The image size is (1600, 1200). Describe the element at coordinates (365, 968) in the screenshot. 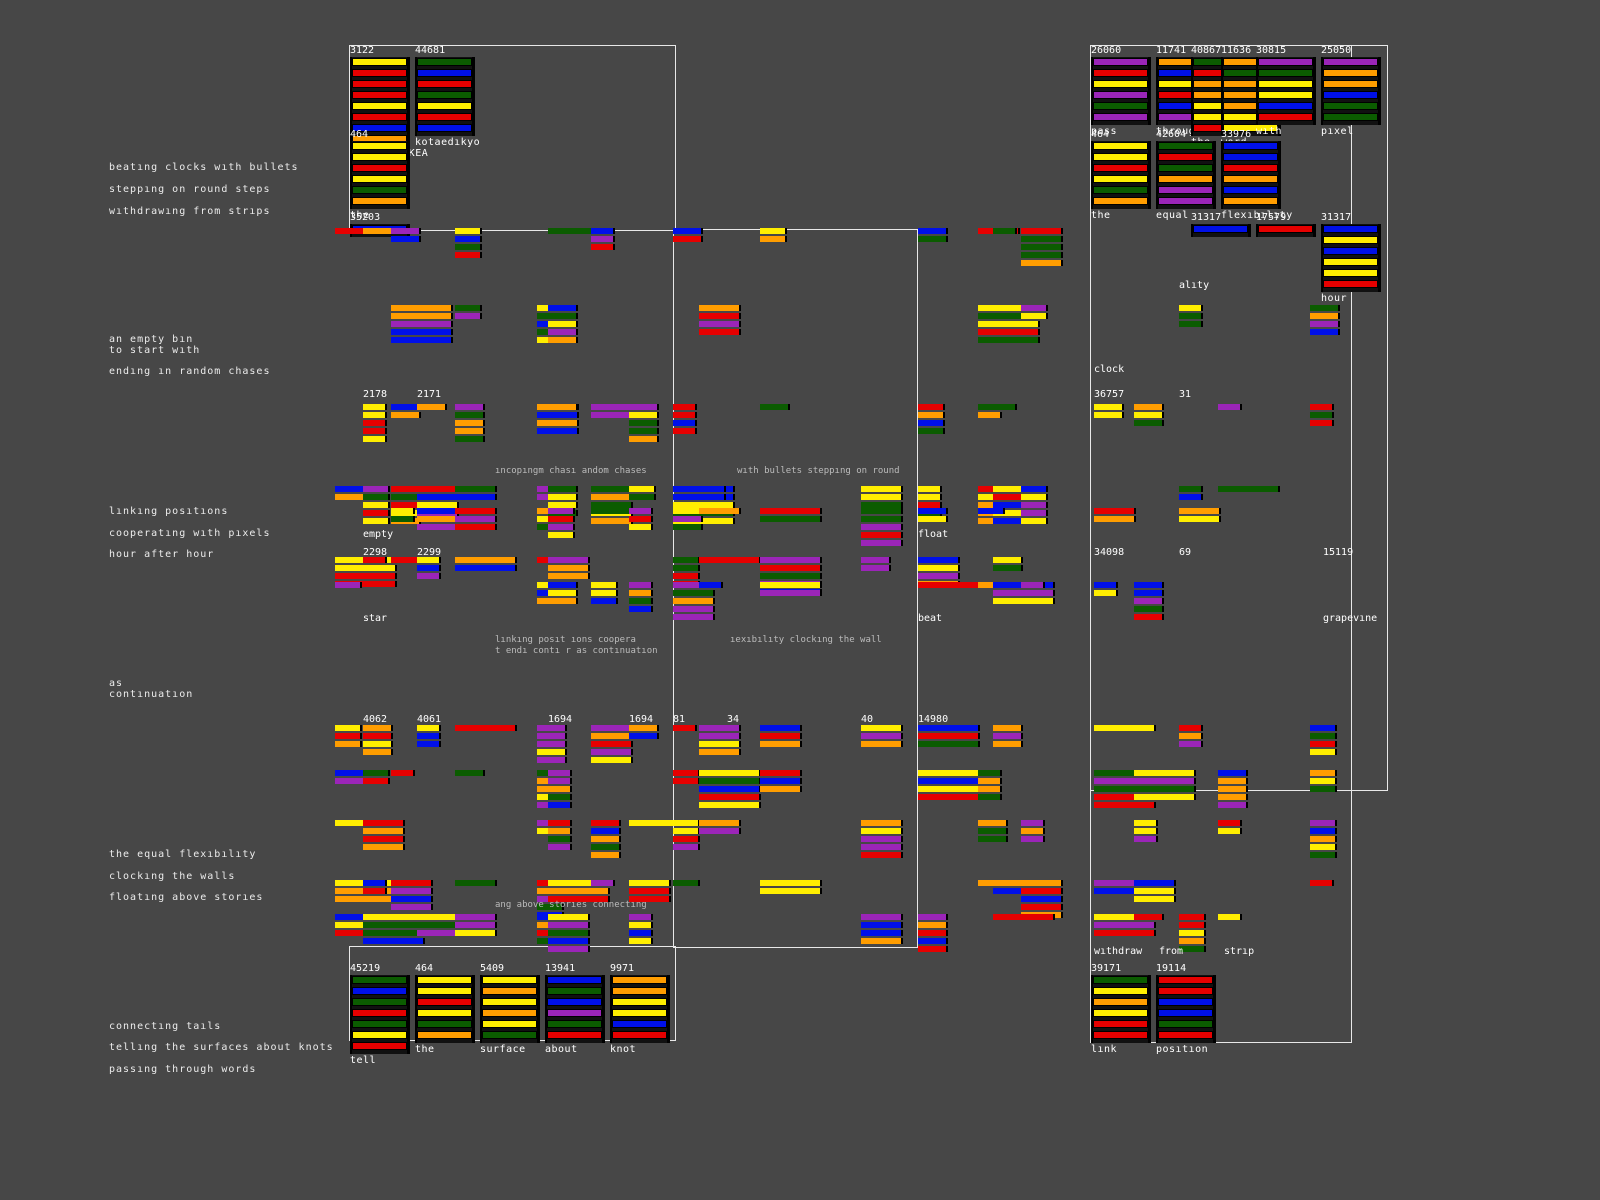

I see `cell-number: 45219` at that location.